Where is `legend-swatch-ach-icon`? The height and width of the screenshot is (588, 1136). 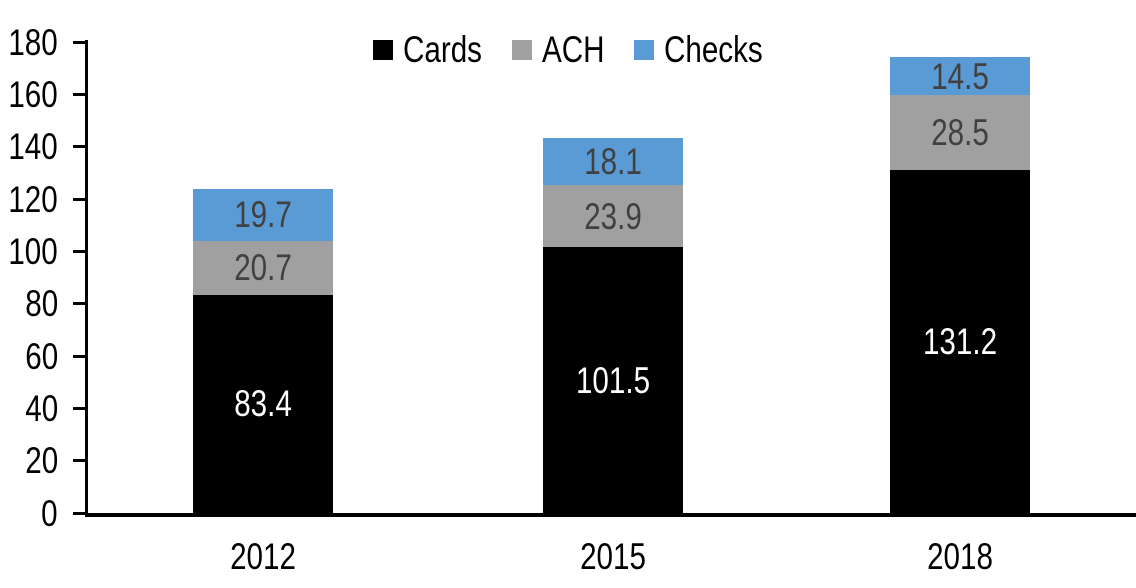
legend-swatch-ach-icon is located at coordinates (522, 49).